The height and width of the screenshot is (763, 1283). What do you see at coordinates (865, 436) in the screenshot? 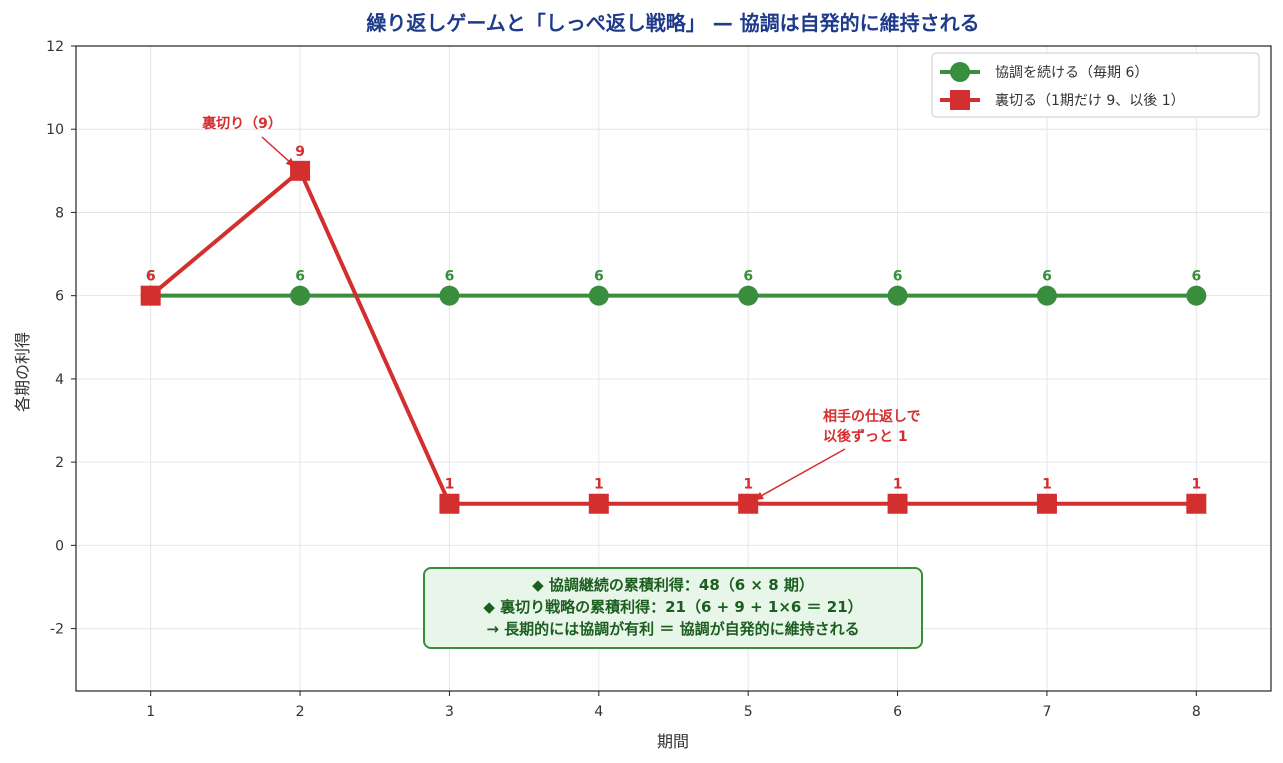
I see `annotation-retaliation-text: 以後ずっと 1` at bounding box center [865, 436].